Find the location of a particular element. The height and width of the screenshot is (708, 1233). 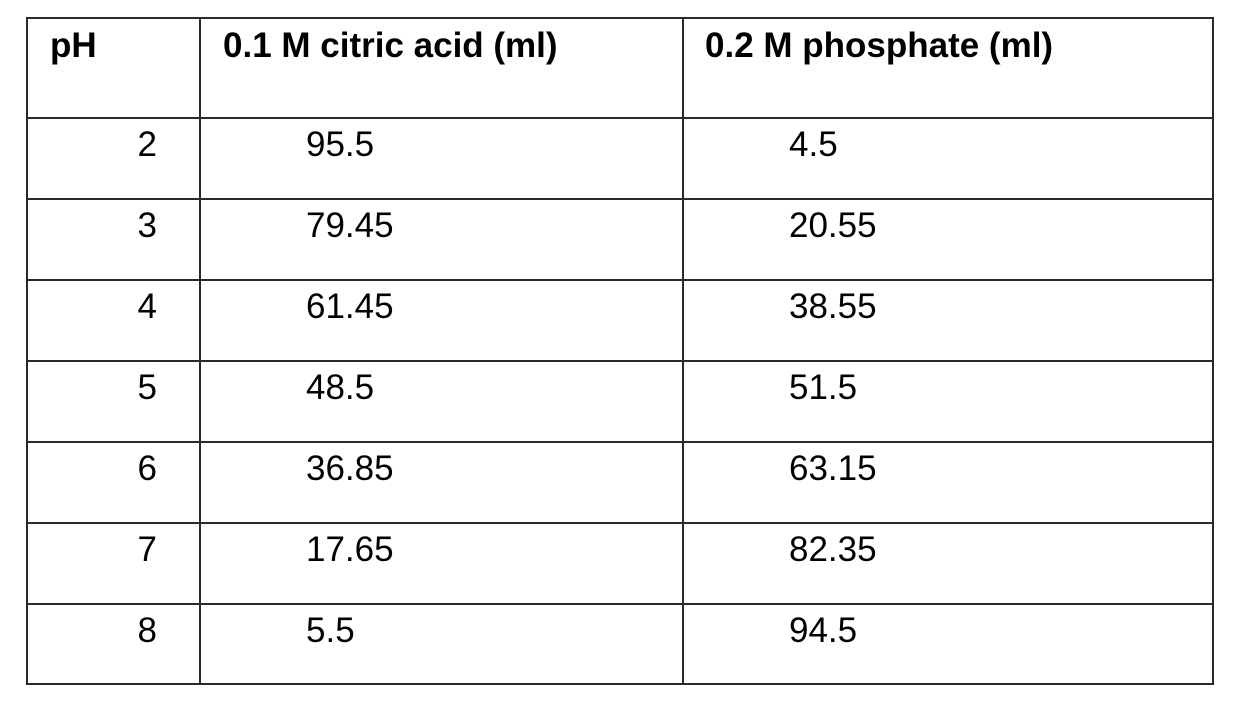

table-row: 8 5.5 94.5 is located at coordinates (620, 644).